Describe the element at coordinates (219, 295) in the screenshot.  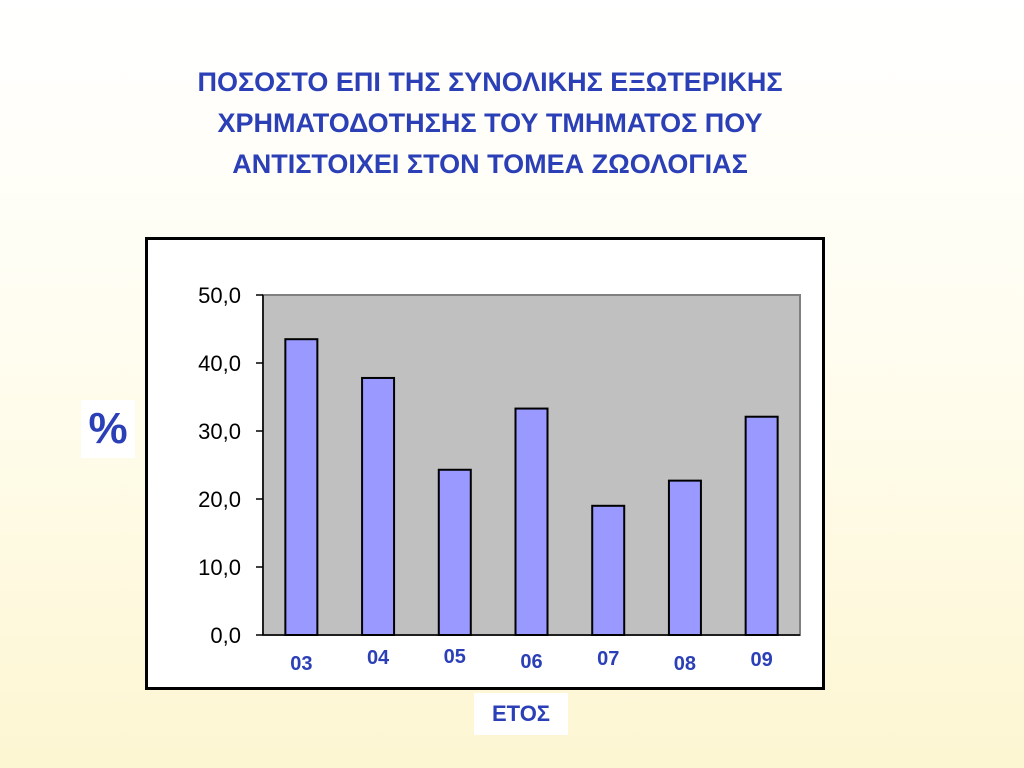
I see `y-tick-label: 50,0` at that location.